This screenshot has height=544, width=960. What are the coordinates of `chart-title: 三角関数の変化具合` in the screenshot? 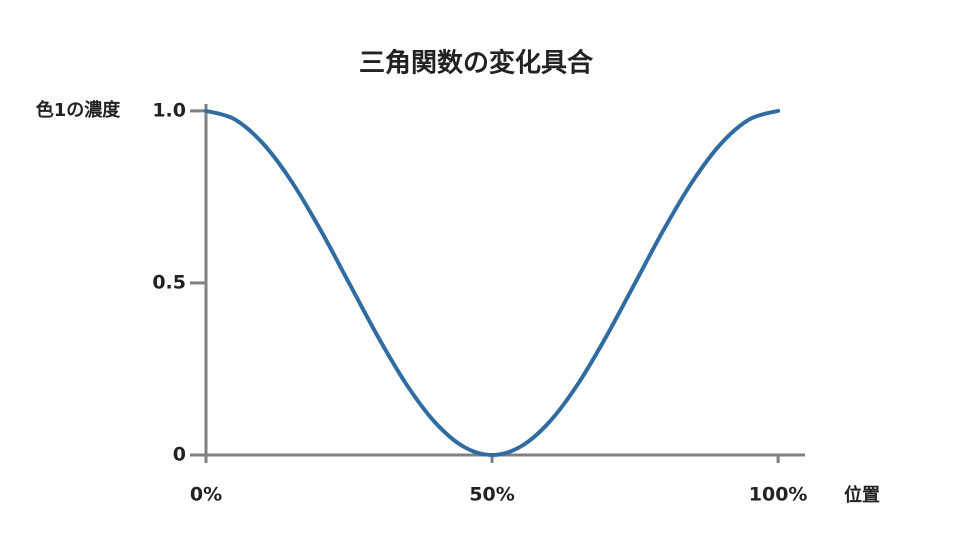 It's located at (476, 63).